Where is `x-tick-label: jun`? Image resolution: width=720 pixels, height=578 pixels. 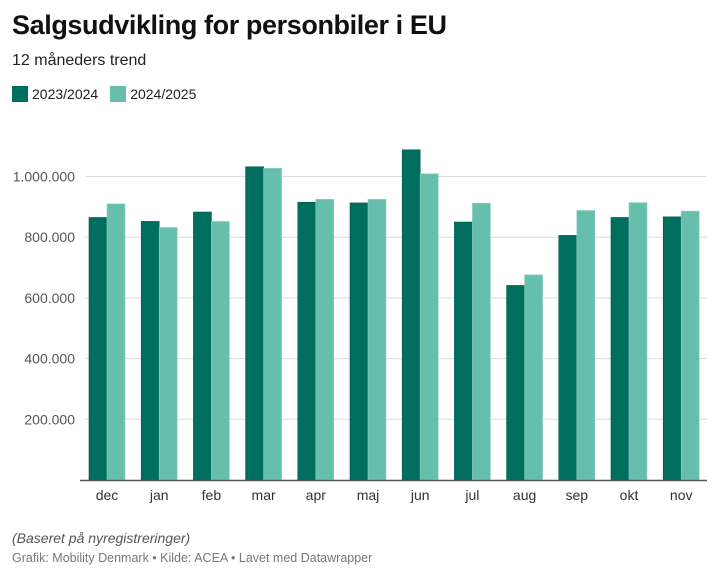 x-tick-label: jun is located at coordinates (420, 495).